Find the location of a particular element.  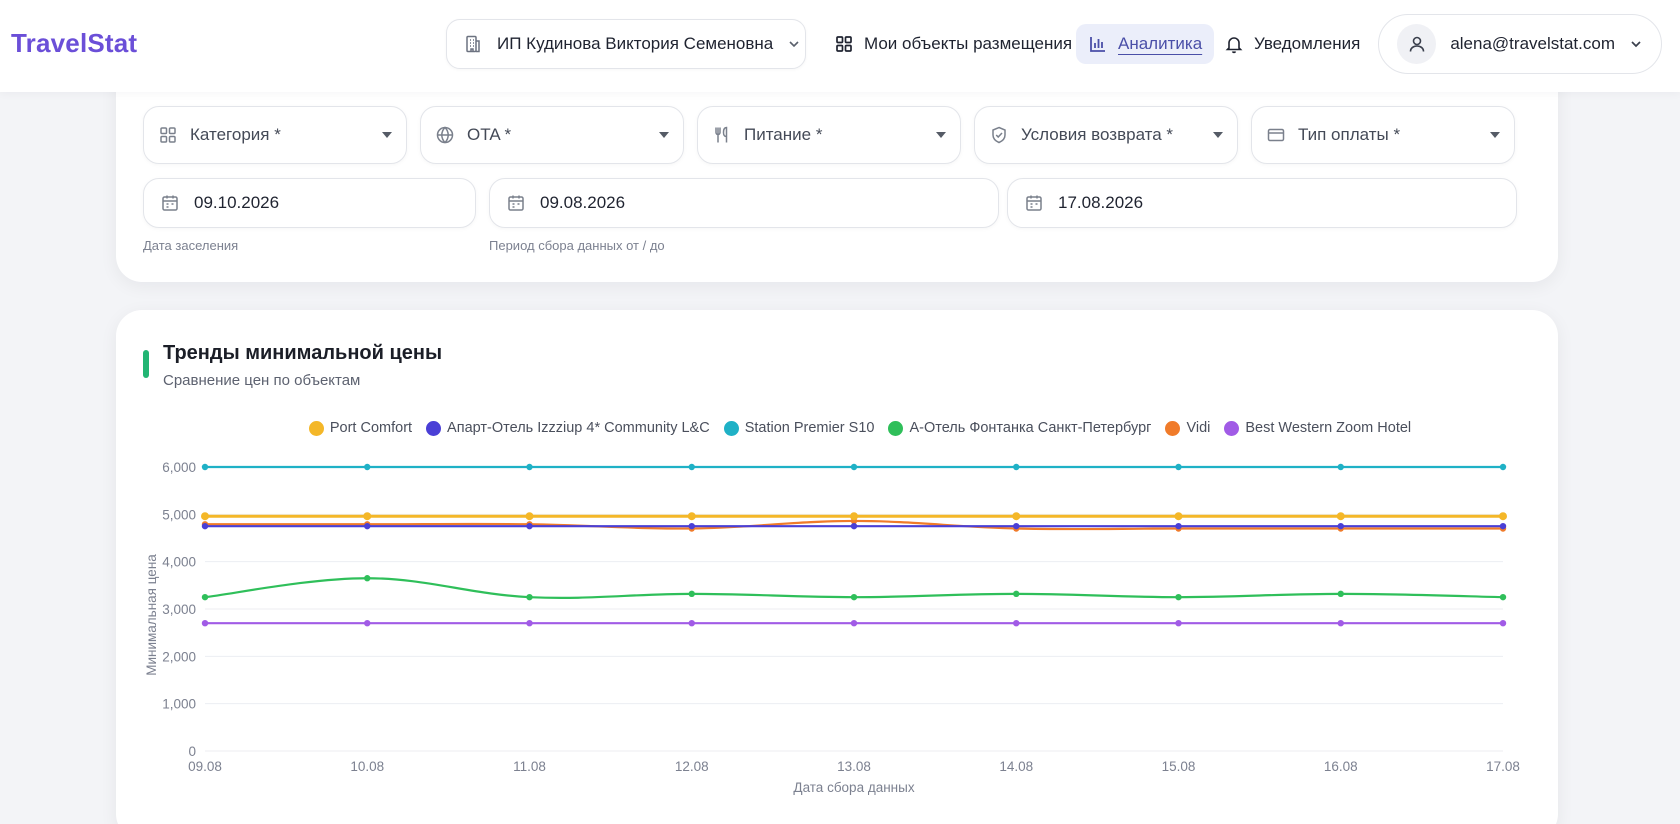

y-tick-label: 3,000 is located at coordinates (179, 609).